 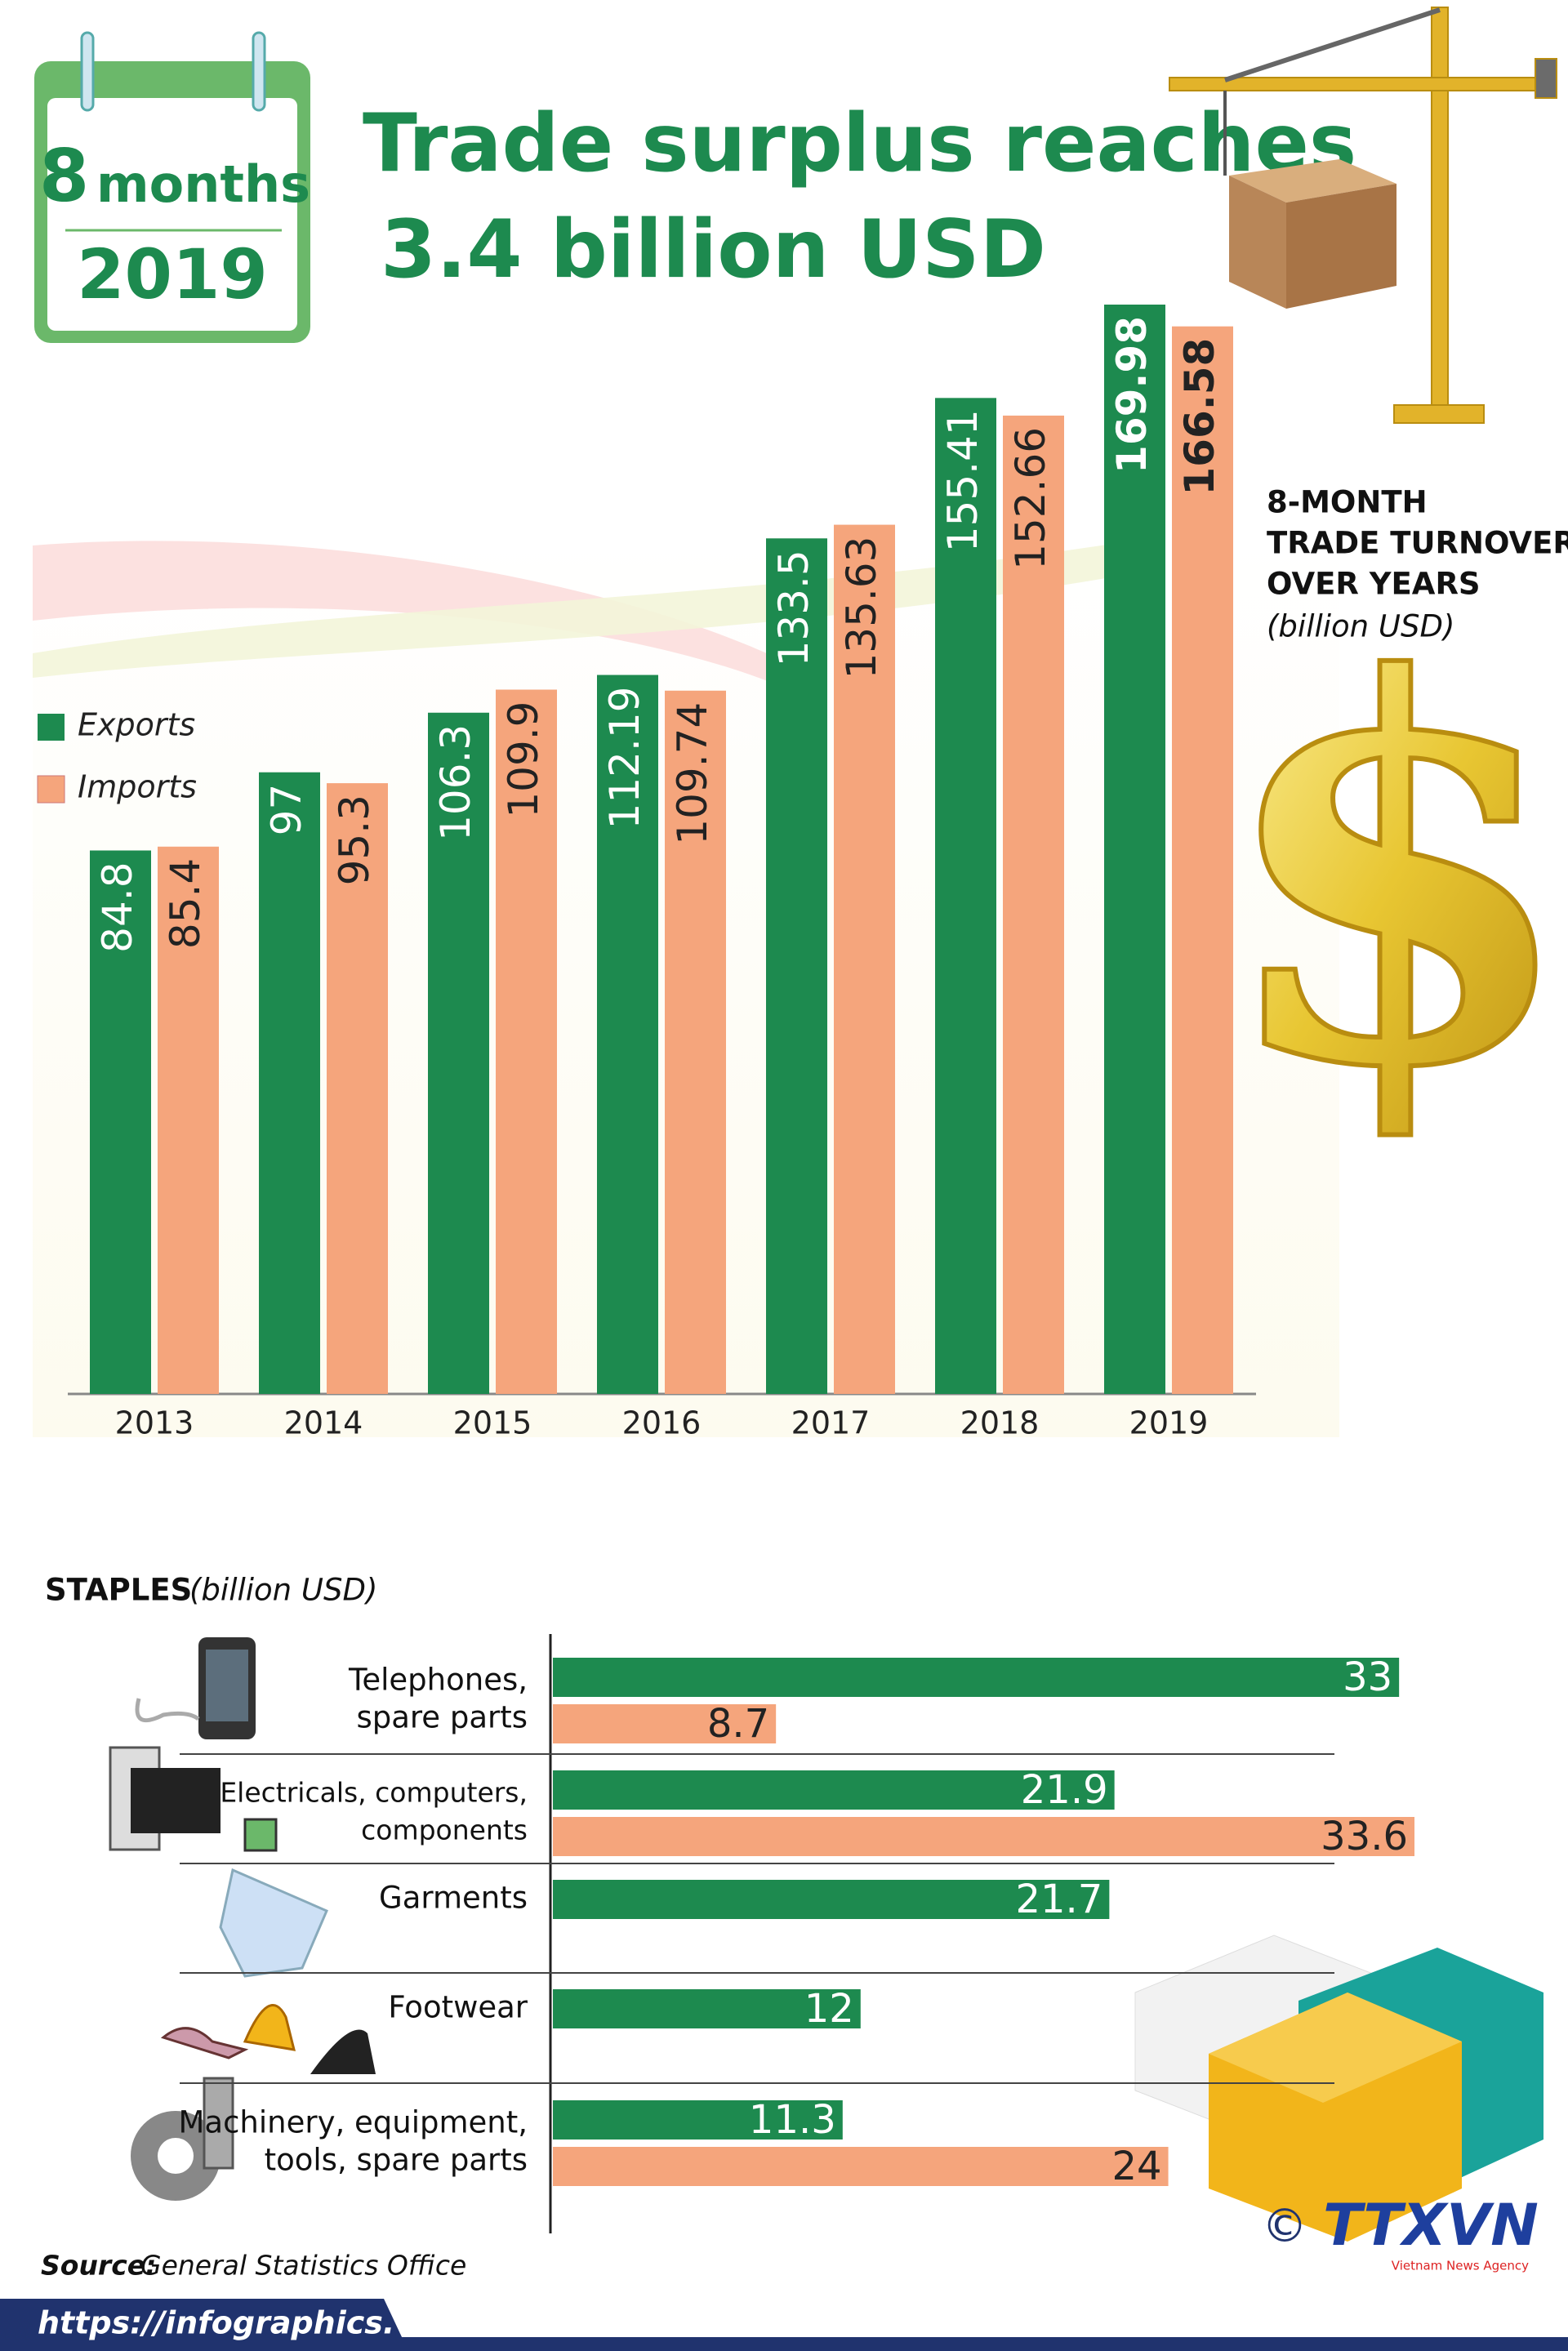 What do you see at coordinates (1169, 1423) in the screenshot?
I see `x-tick-label: 2019` at bounding box center [1169, 1423].